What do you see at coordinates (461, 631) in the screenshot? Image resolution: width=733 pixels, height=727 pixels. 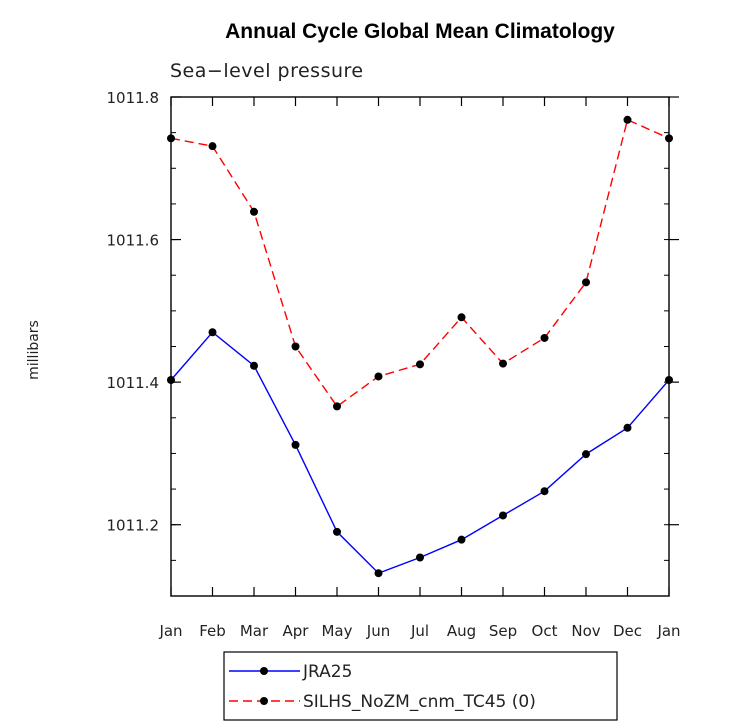 I see `x-tick-label: Aug` at bounding box center [461, 631].